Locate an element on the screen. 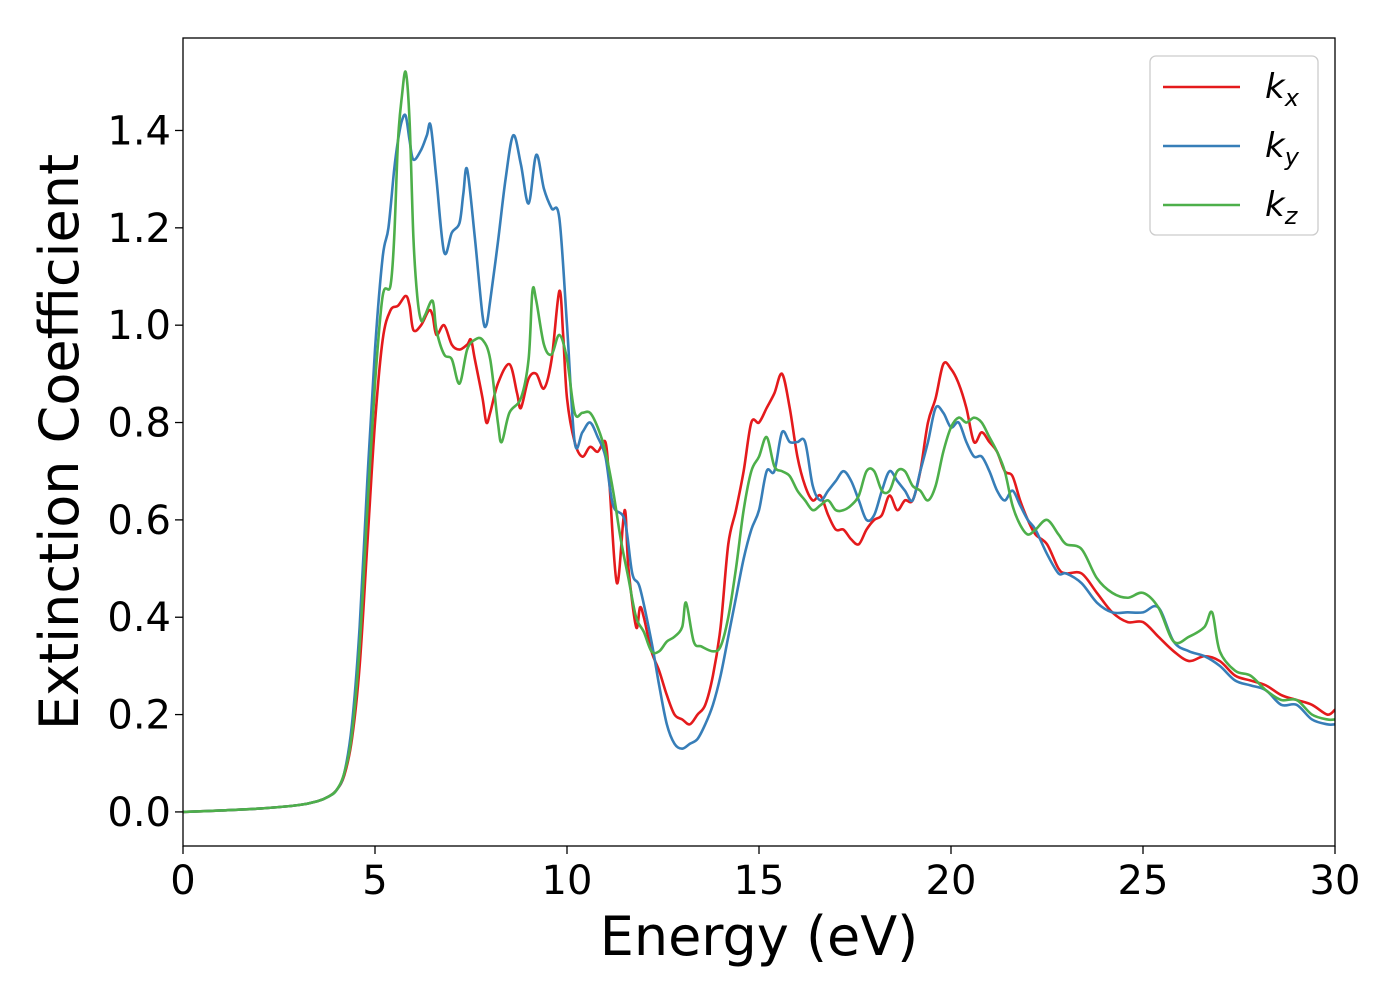 The height and width of the screenshot is (1000, 1400). x-tick-label: 10 is located at coordinates (567, 881).